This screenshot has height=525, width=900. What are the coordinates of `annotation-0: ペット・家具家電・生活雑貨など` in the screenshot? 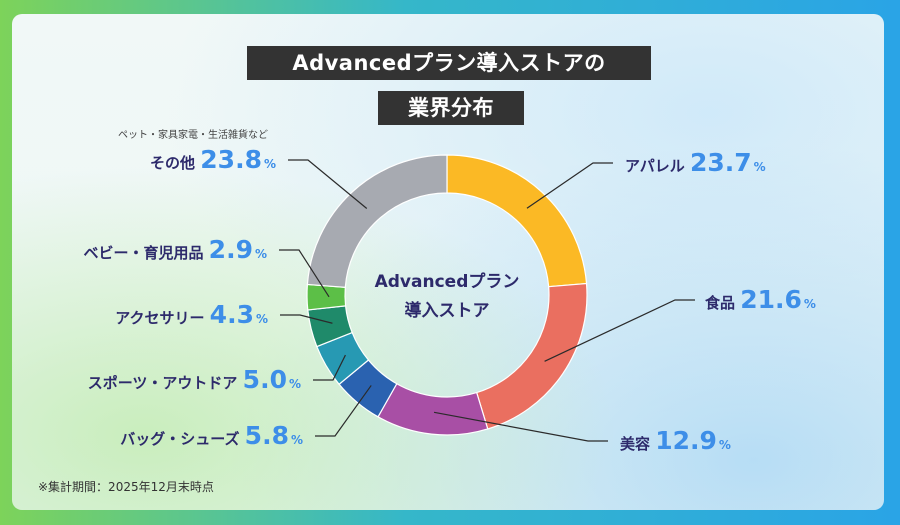 It's located at (193, 134).